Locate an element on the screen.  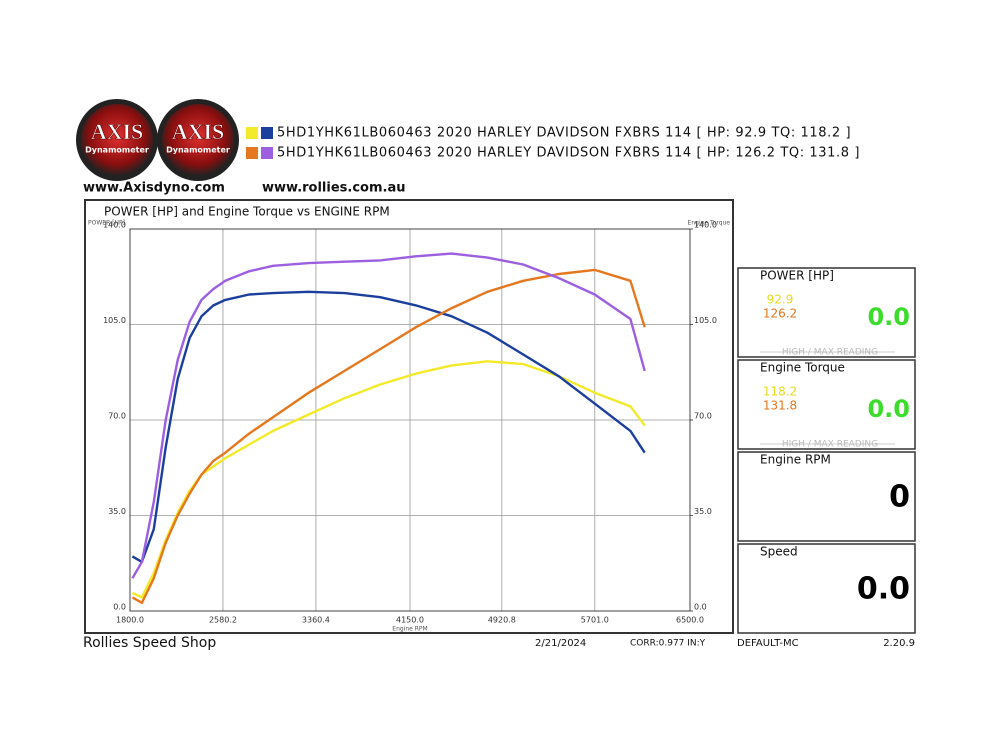
x-tick-label: 1800.0 is located at coordinates (130, 620).